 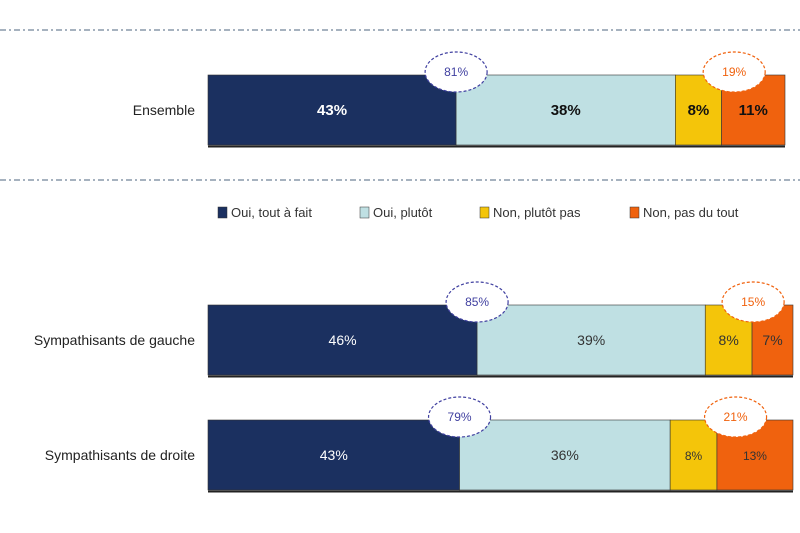 What do you see at coordinates (691, 212) in the screenshot?
I see `legend-label: Non, pas du tout` at bounding box center [691, 212].